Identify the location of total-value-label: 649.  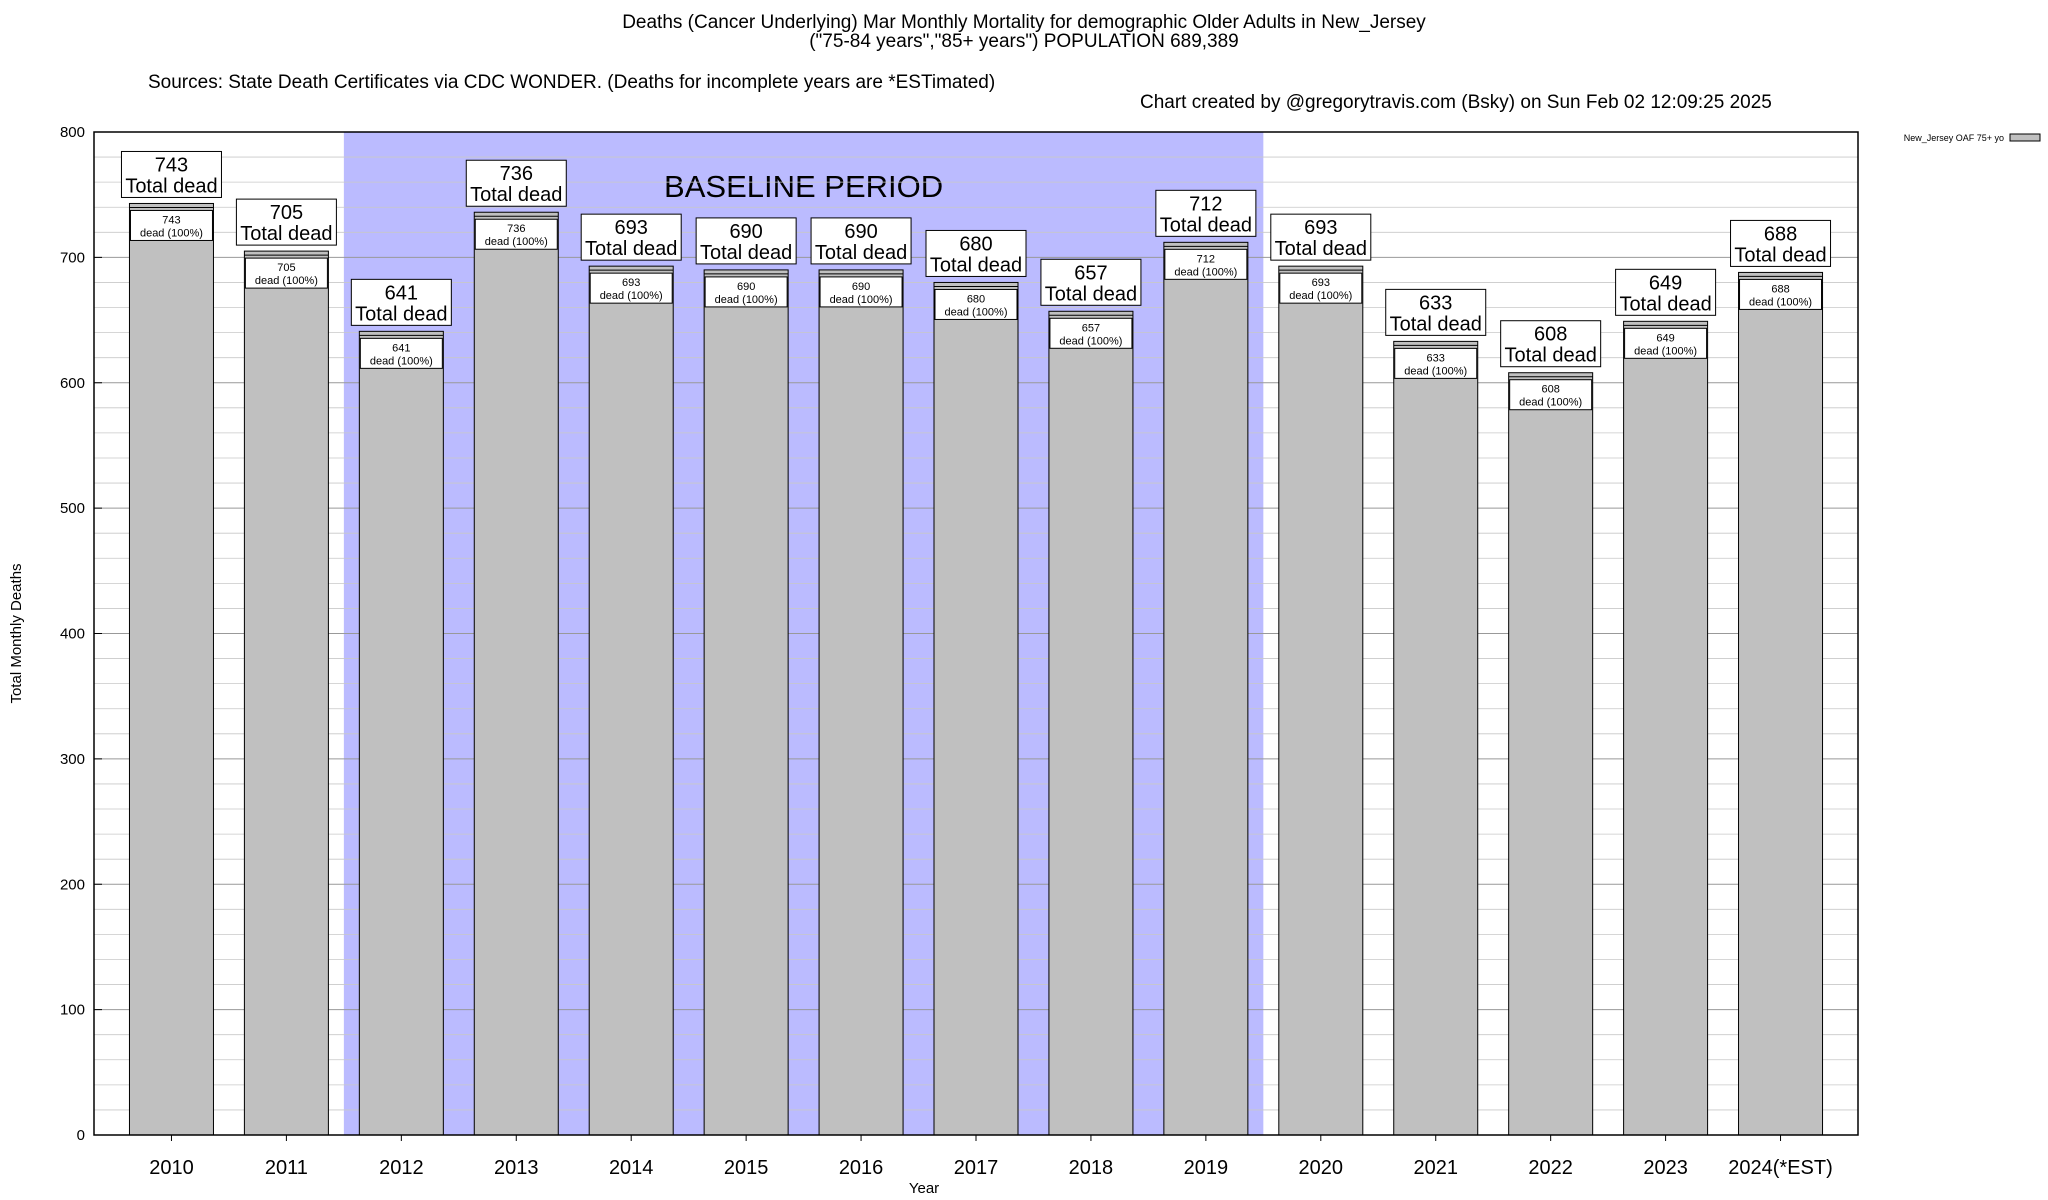
(1665, 283).